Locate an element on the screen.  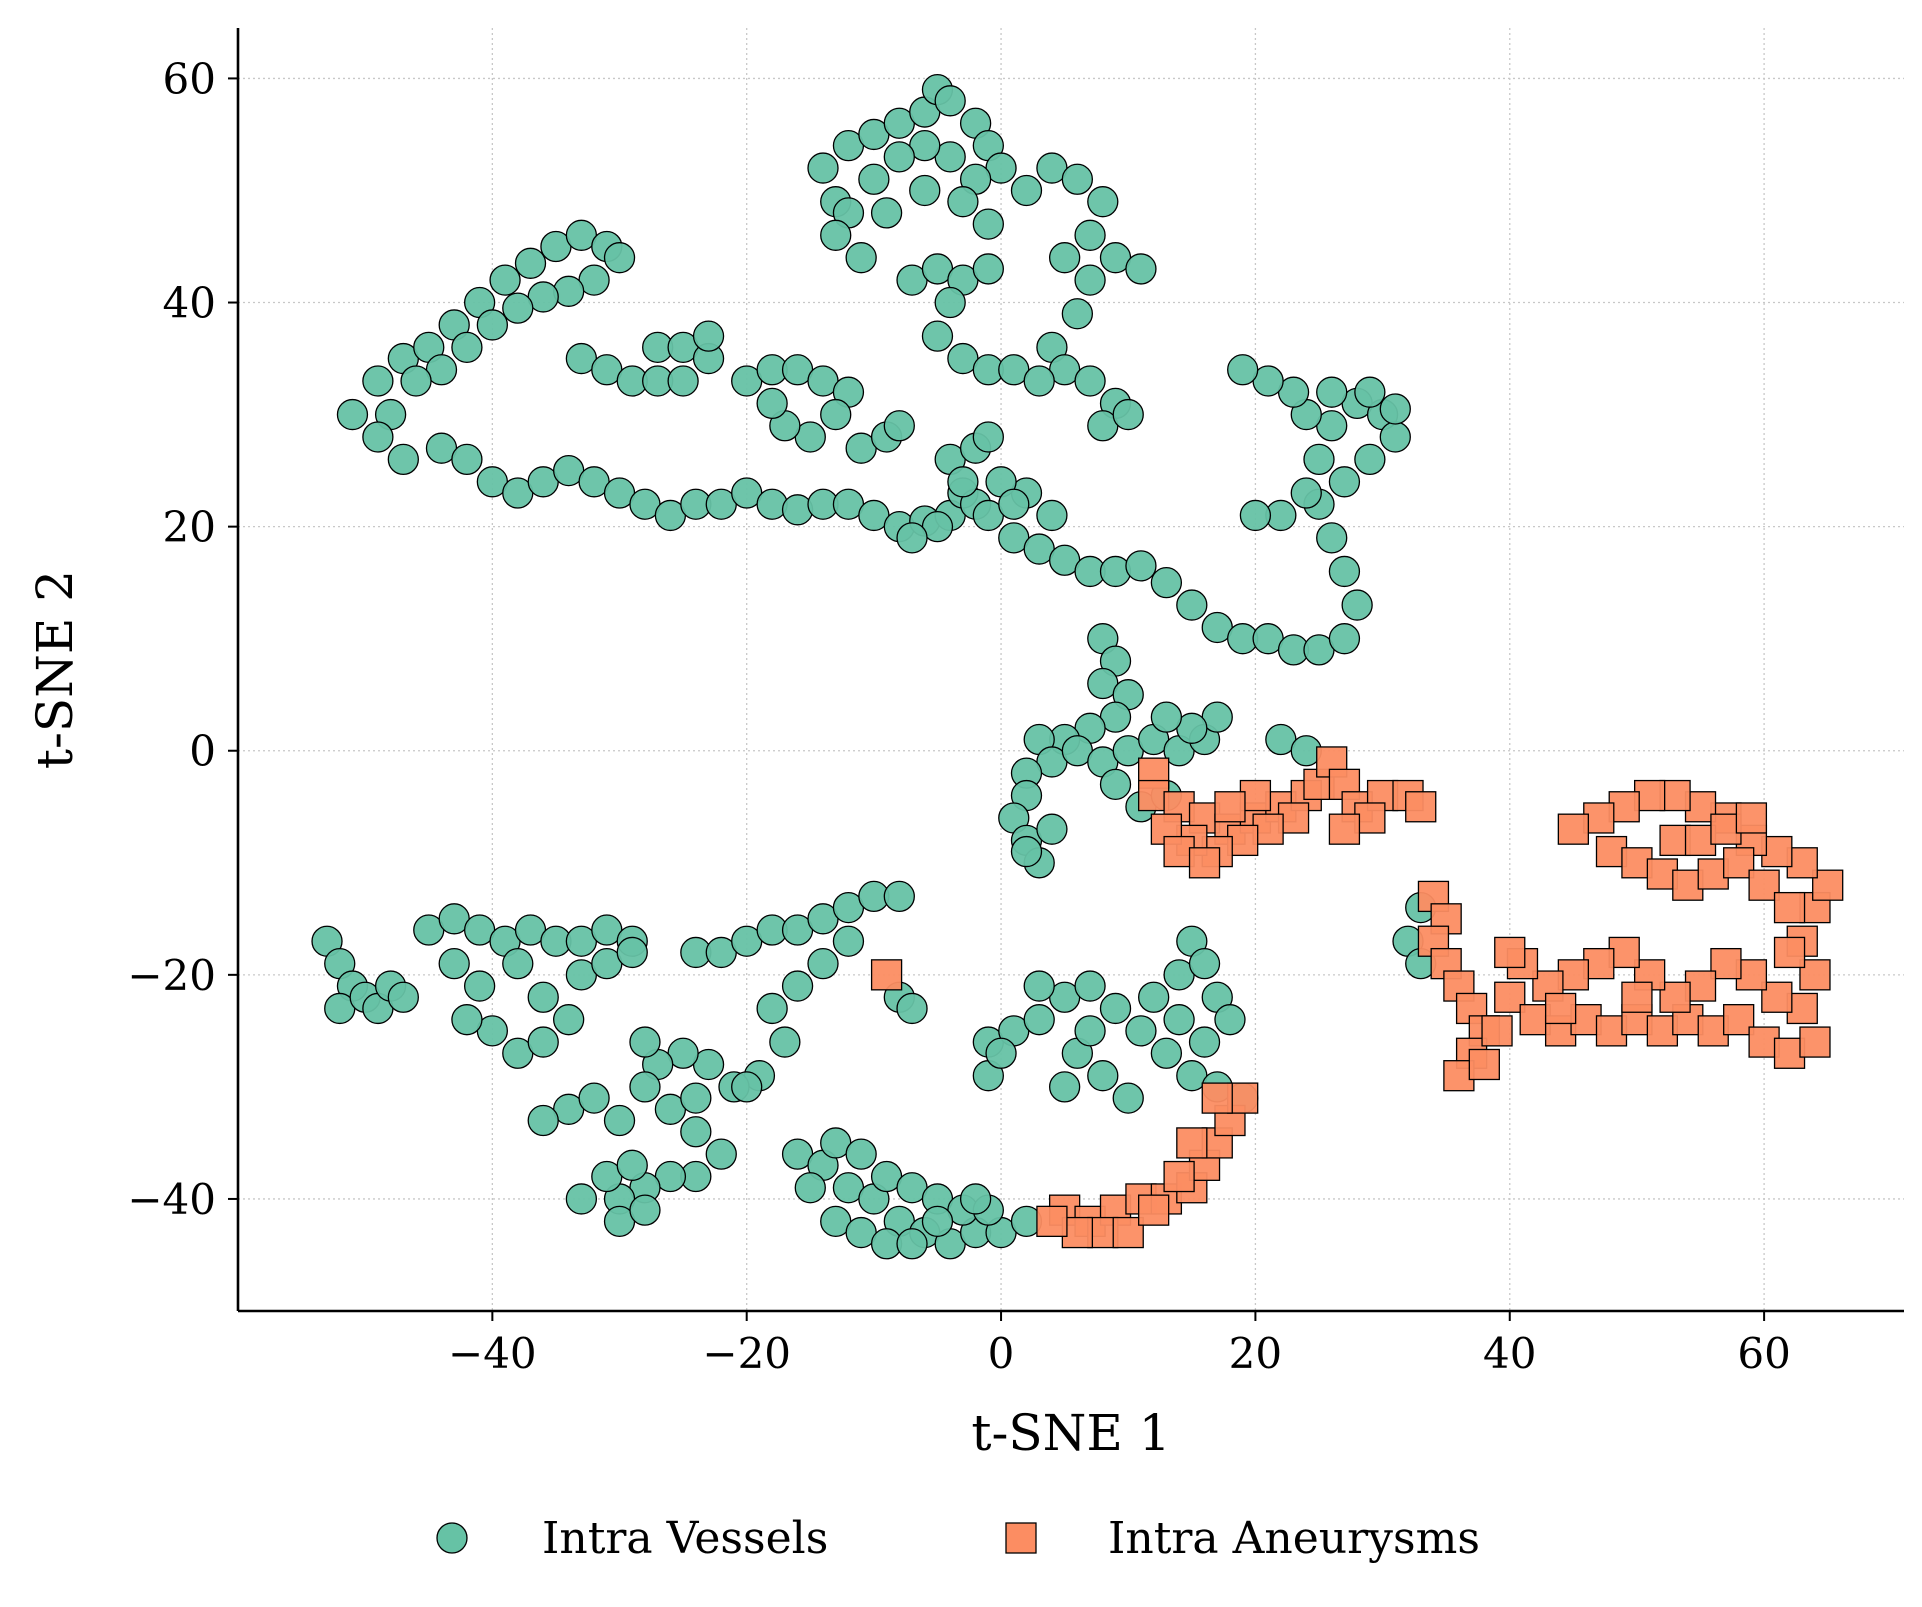
x-tick-label-0: −40 is located at coordinates (492, 1353).